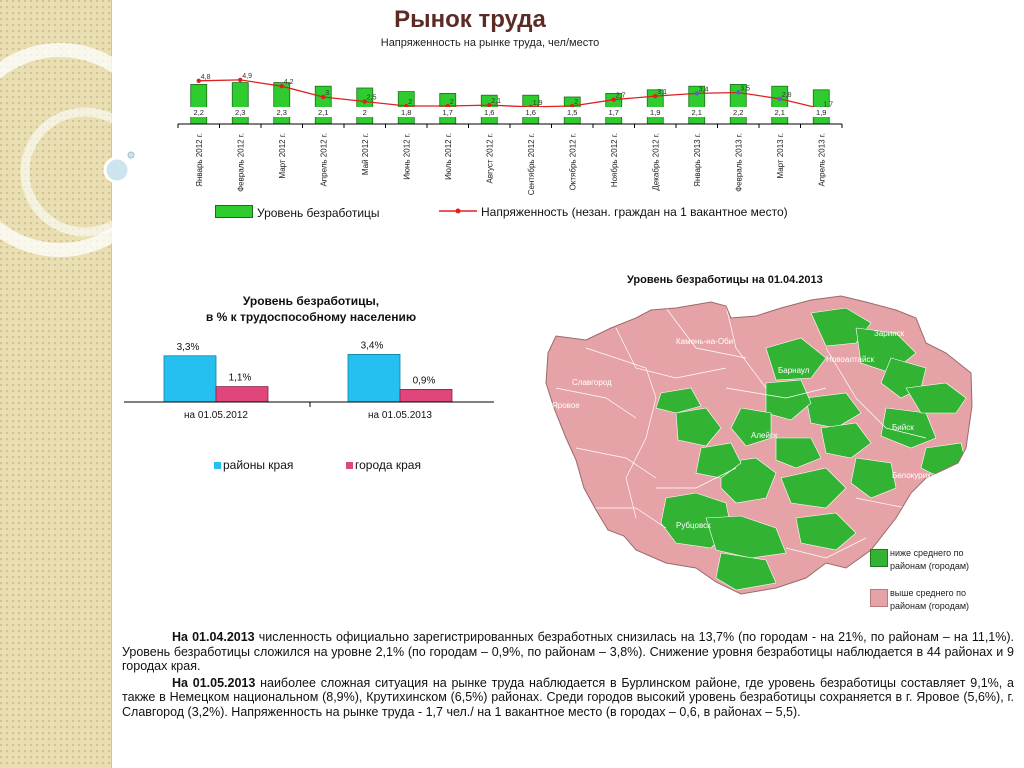 The width and height of the screenshot is (1024, 768). What do you see at coordinates (199, 160) in the screenshot?
I see `x-tick-label: Январь 2012 г.` at bounding box center [199, 160].